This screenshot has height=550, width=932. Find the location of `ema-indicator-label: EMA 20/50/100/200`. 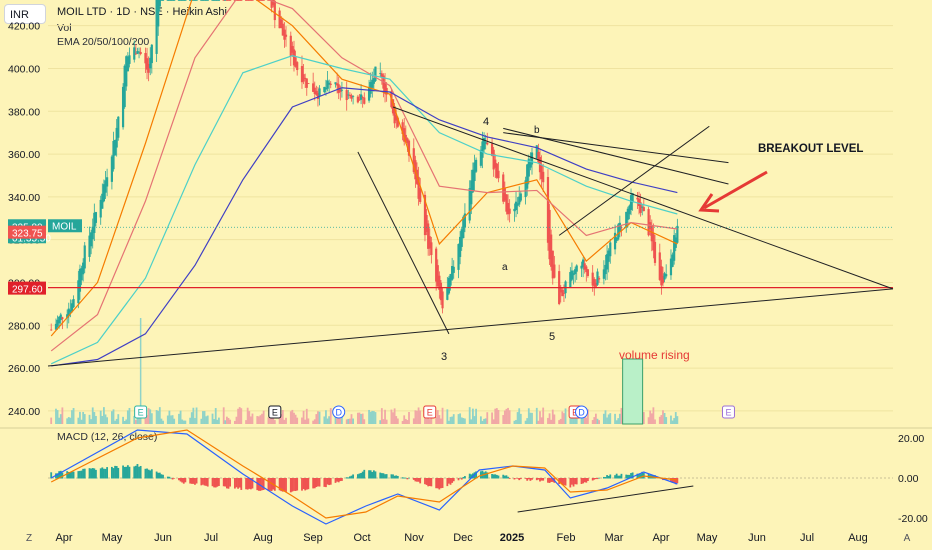

ema-indicator-label: EMA 20/50/100/200 is located at coordinates (103, 42).